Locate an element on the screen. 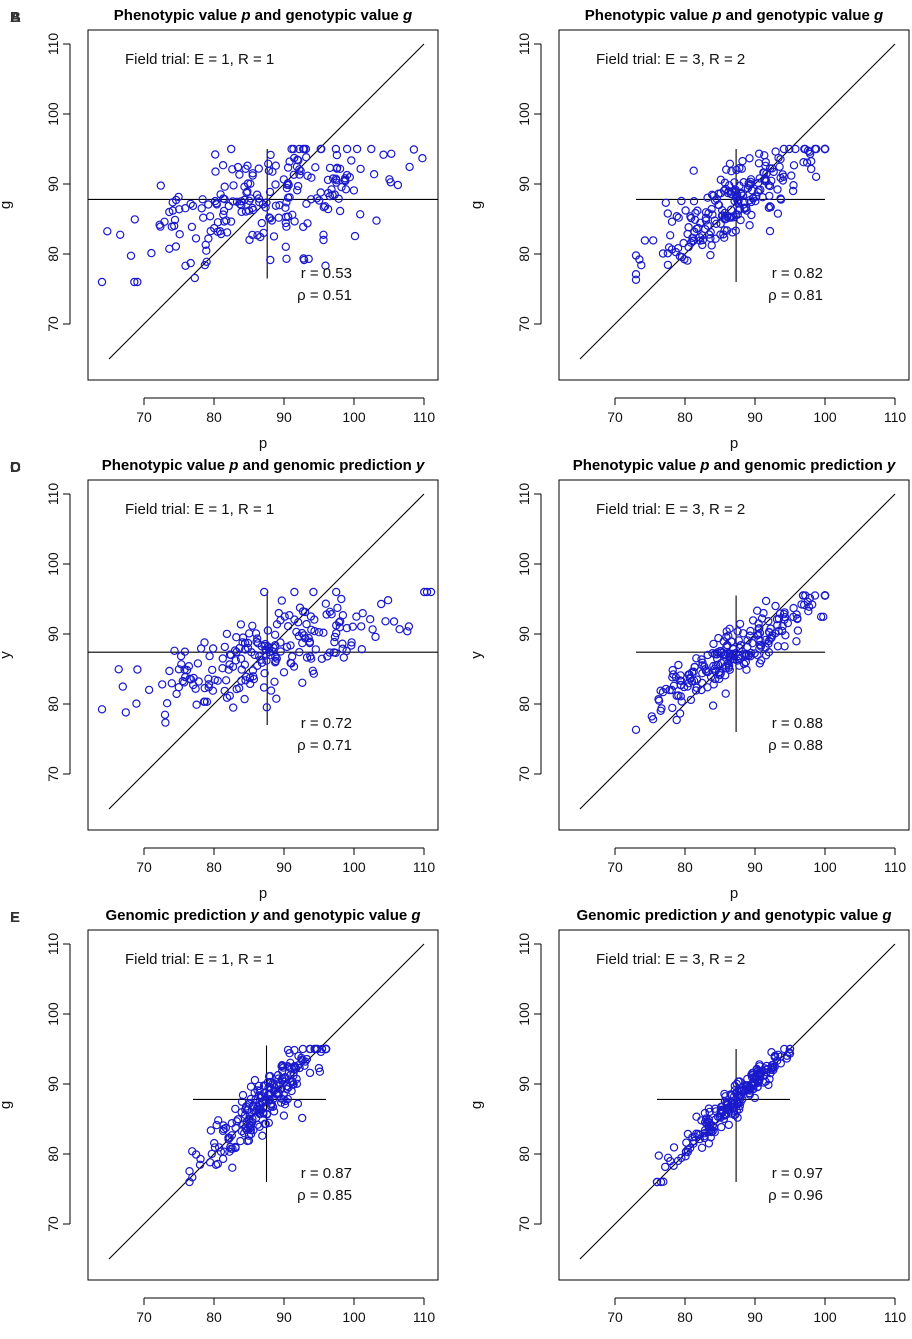 The width and height of the screenshot is (912, 1339). y-tick-label: 80 is located at coordinates (524, 704).